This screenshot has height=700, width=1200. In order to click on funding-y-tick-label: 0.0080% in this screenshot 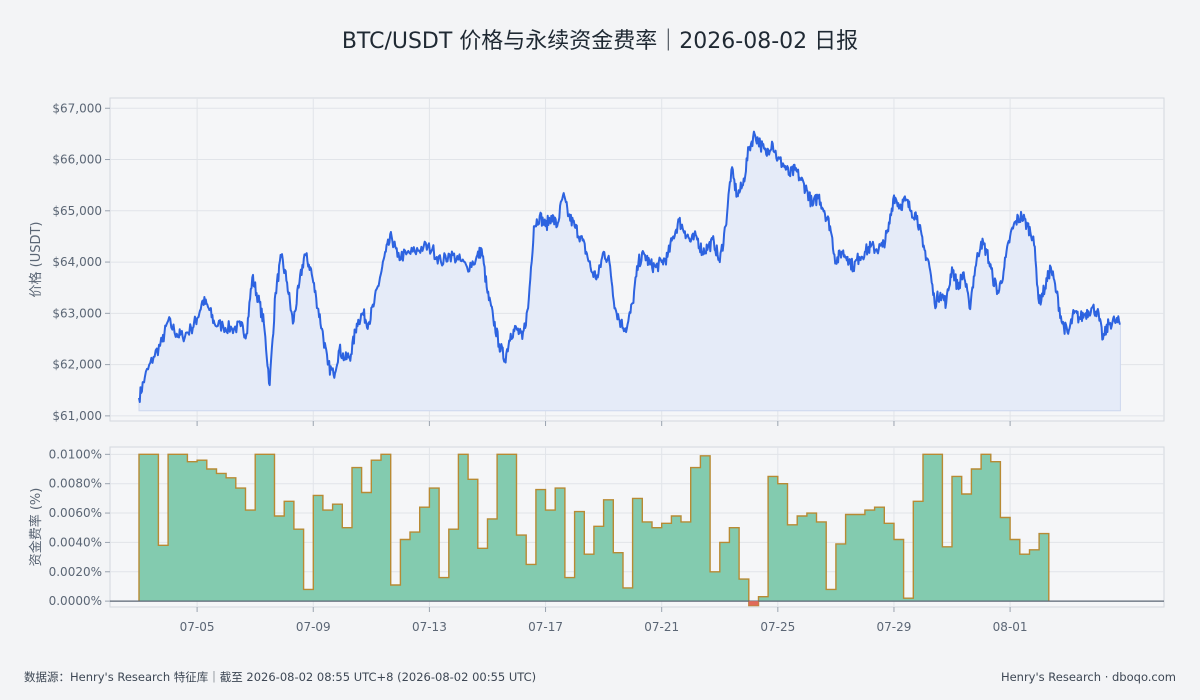, I will do `click(75, 484)`.